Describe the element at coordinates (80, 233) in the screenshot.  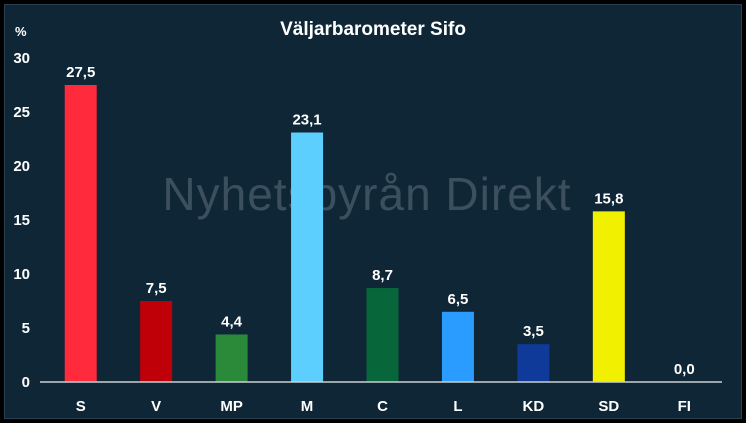
I see `bar-s` at that location.